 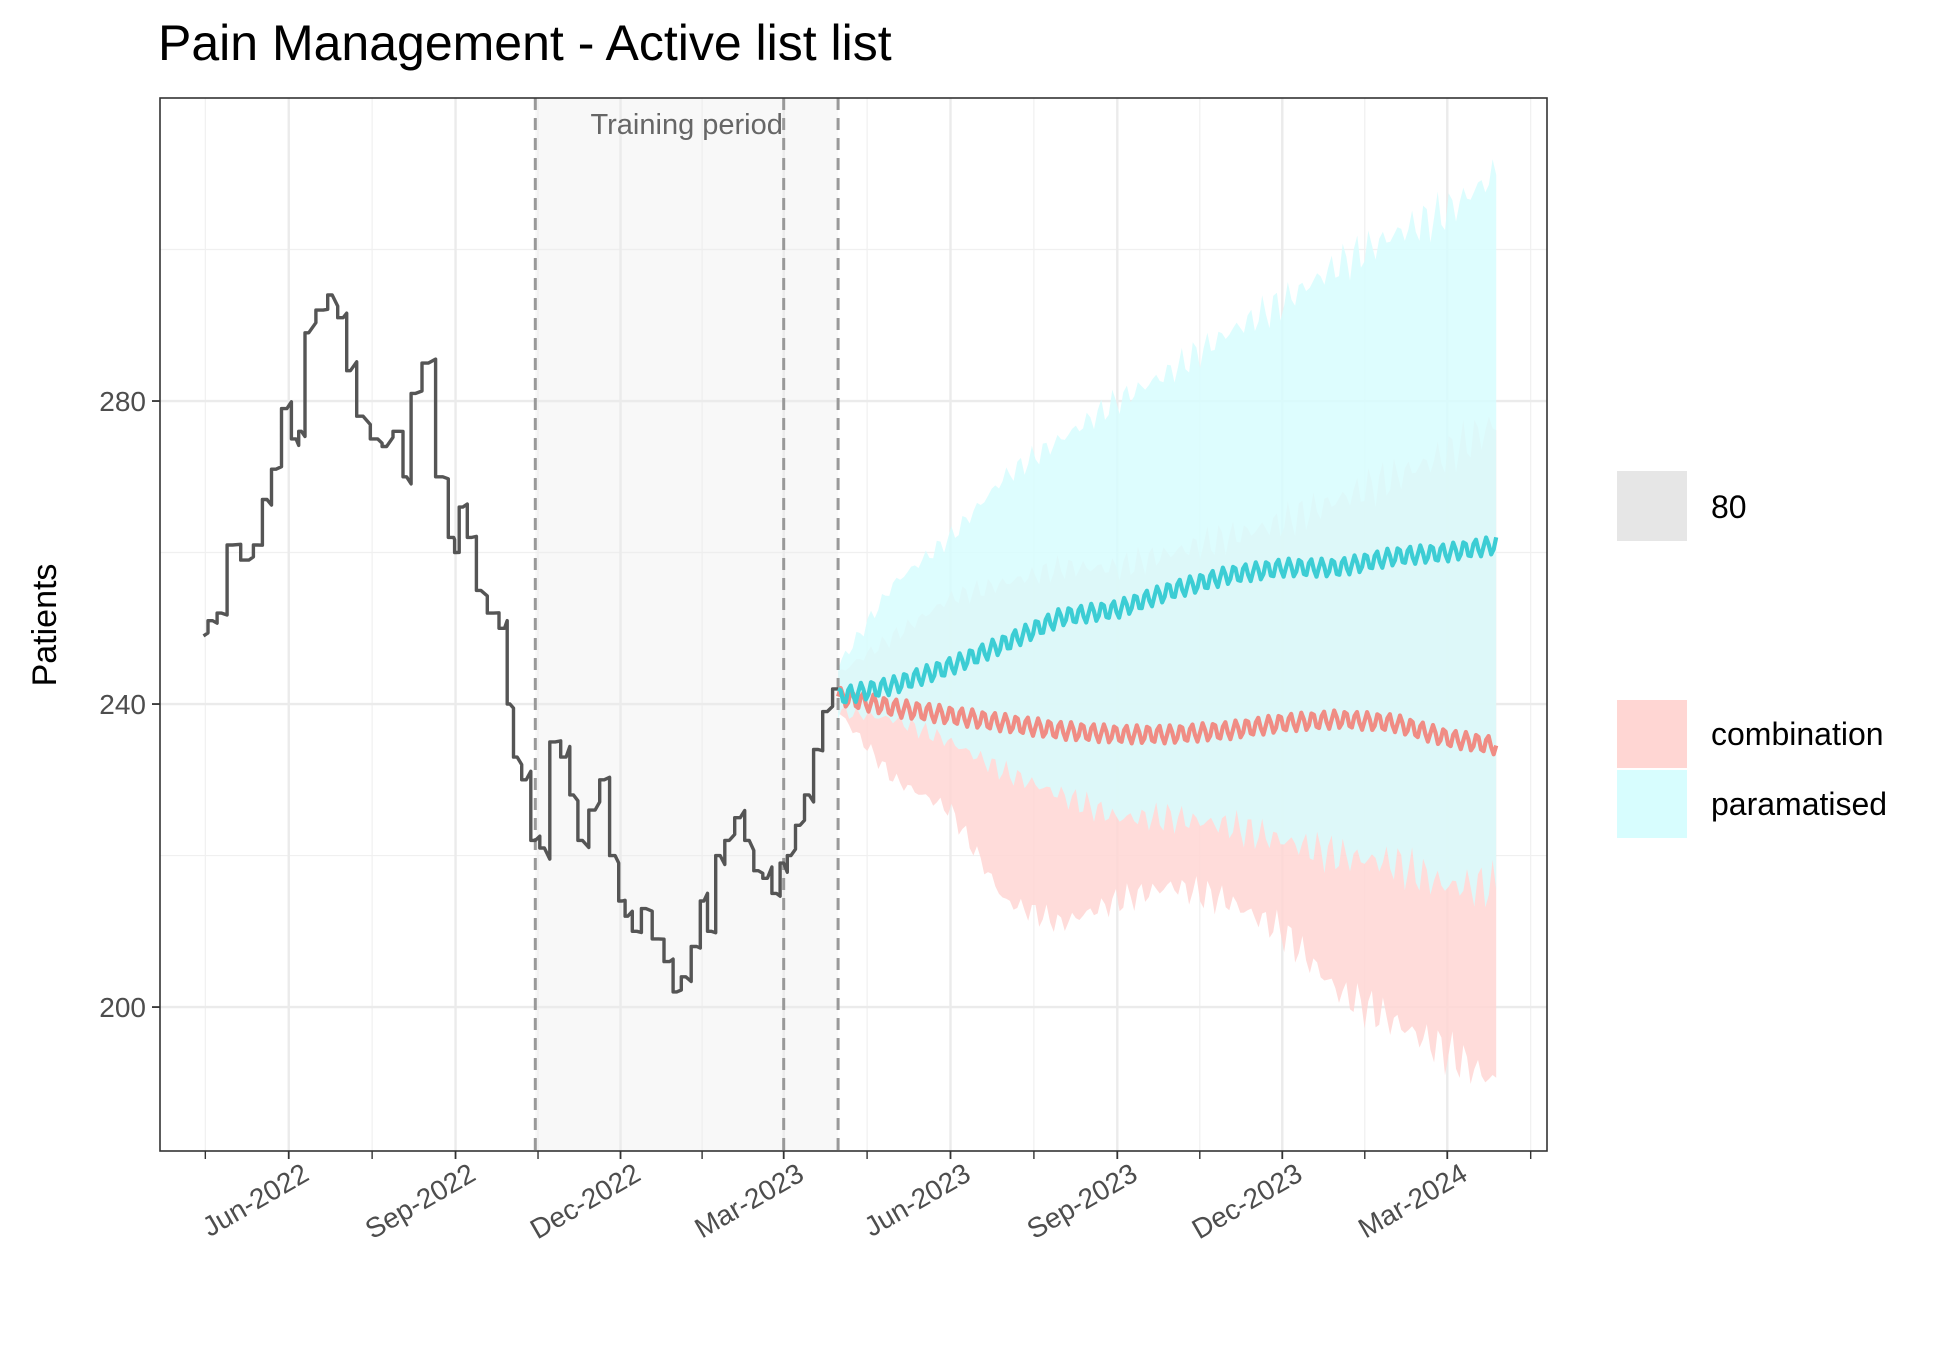 What do you see at coordinates (122, 1007) in the screenshot?
I see `y-tick-label-0: 200` at bounding box center [122, 1007].